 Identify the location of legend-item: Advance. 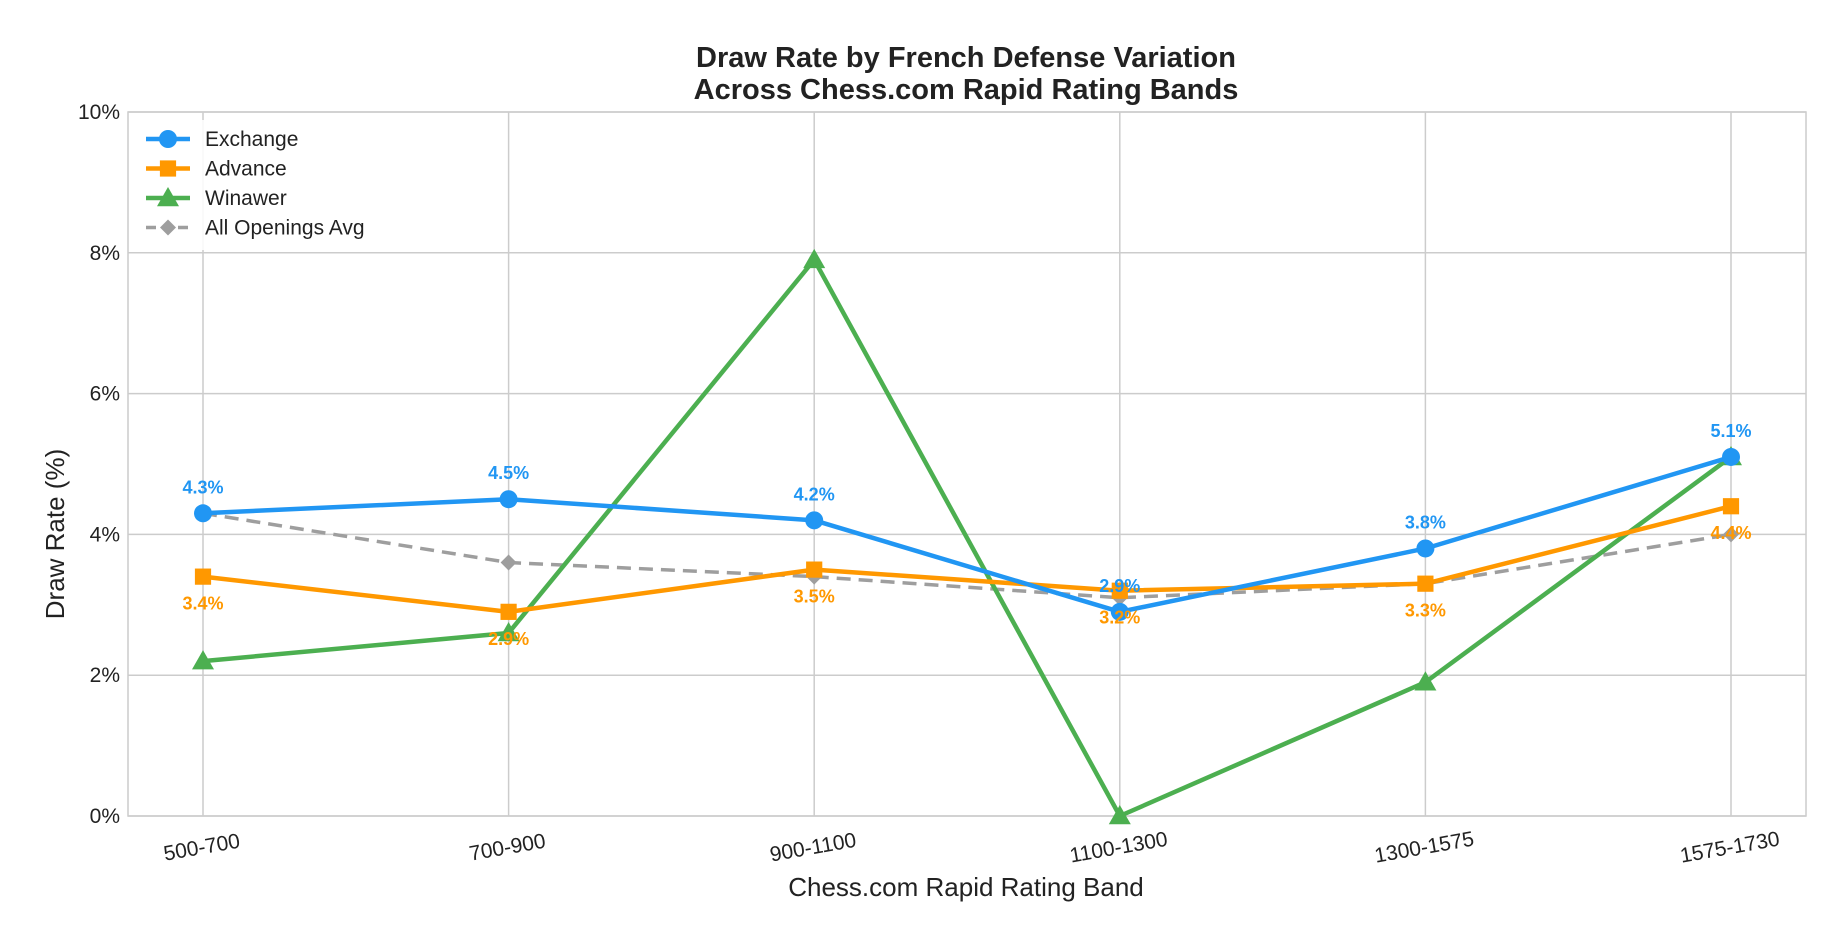
(216, 169).